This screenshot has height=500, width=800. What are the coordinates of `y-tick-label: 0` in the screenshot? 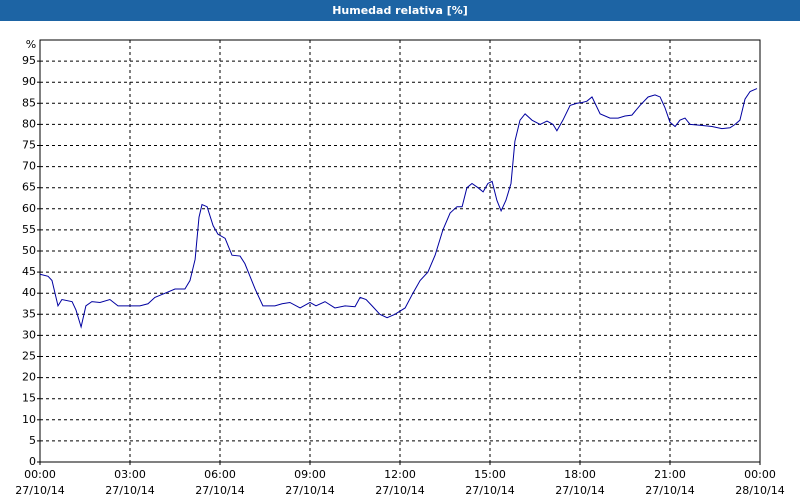 It's located at (32, 461).